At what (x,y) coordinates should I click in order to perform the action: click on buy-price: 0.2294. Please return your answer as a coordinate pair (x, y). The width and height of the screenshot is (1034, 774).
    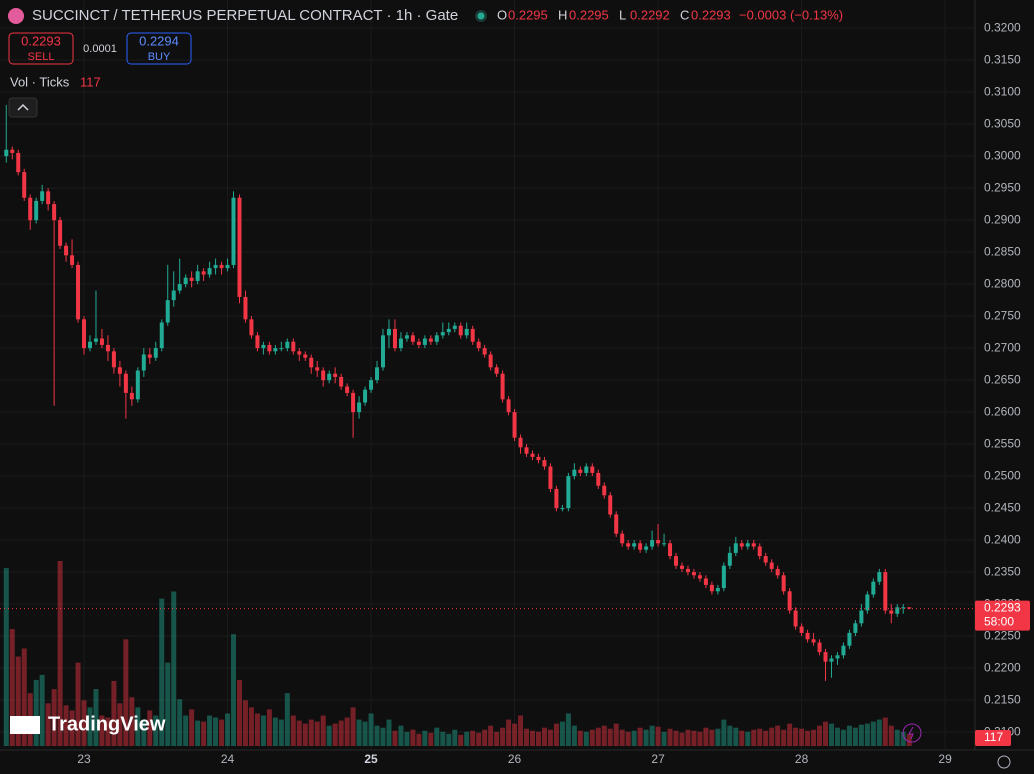
    Looking at the image, I should click on (159, 40).